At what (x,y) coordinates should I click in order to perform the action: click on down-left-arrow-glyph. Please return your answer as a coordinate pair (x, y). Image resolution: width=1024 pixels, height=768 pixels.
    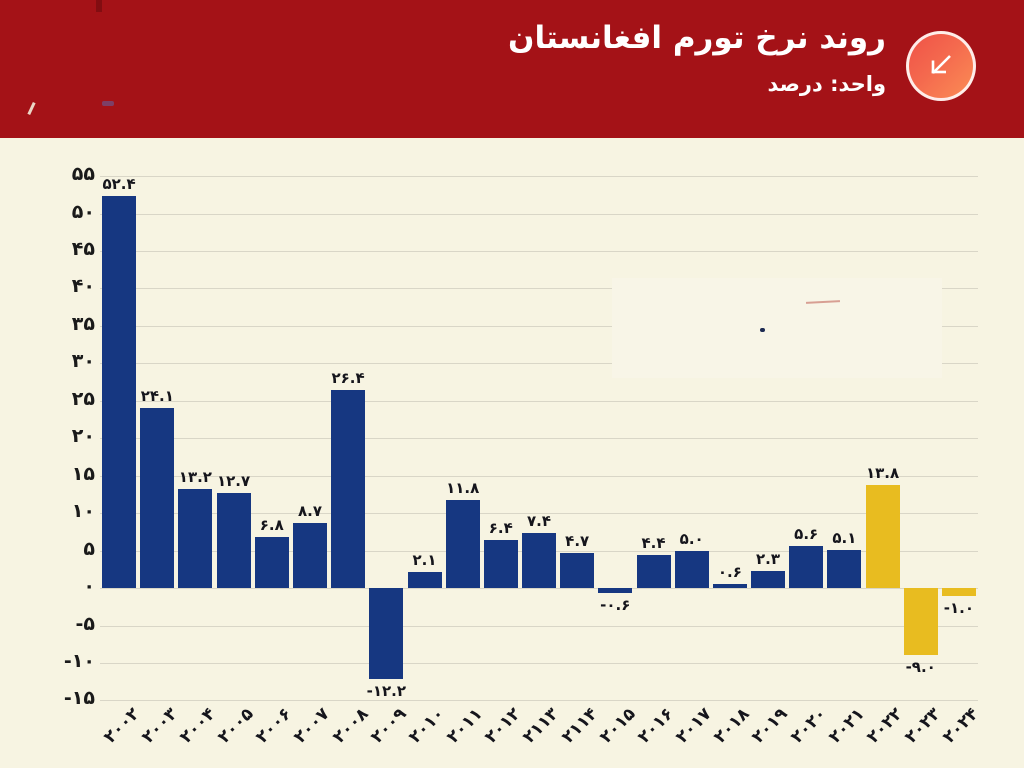
    Looking at the image, I should click on (941, 64).